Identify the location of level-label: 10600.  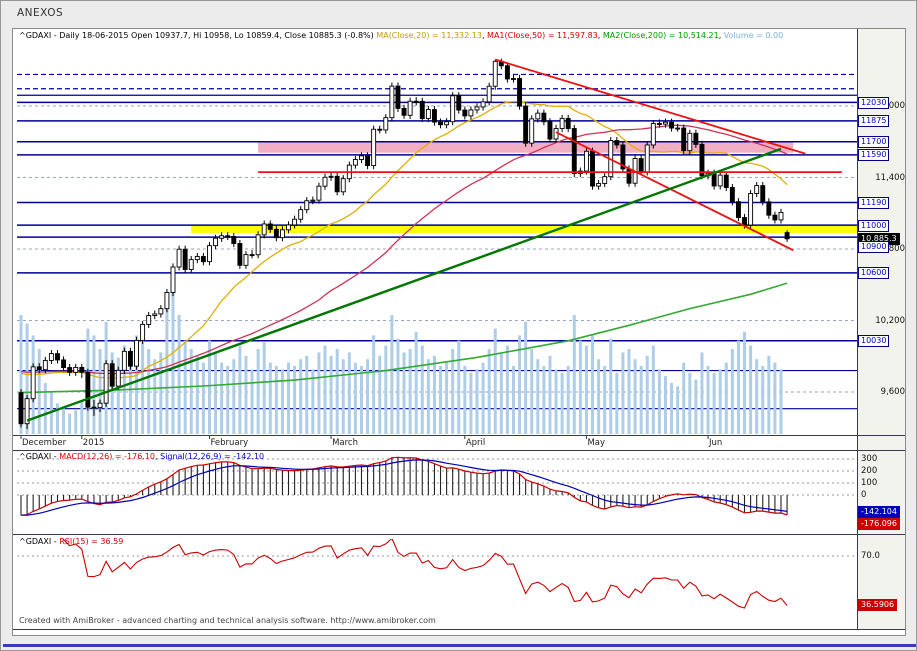
(874, 273).